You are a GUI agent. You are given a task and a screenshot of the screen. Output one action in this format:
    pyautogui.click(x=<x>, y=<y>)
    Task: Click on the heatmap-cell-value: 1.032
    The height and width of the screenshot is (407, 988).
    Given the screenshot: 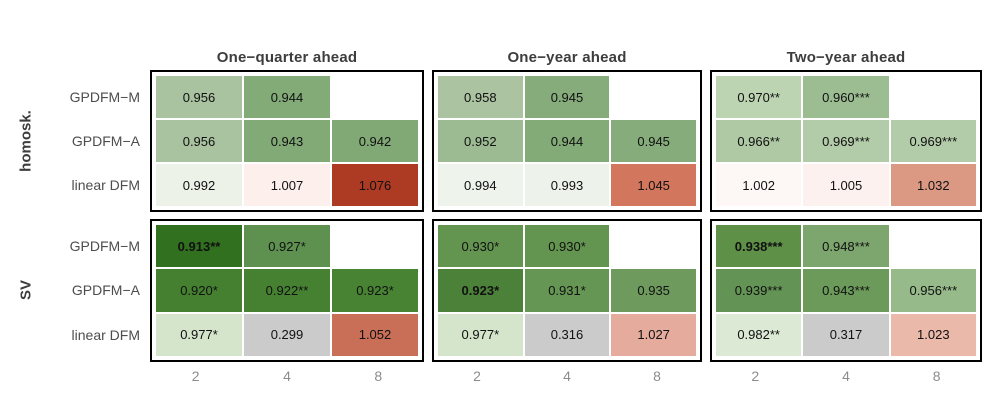 What is the action you would take?
    pyautogui.click(x=933, y=185)
    